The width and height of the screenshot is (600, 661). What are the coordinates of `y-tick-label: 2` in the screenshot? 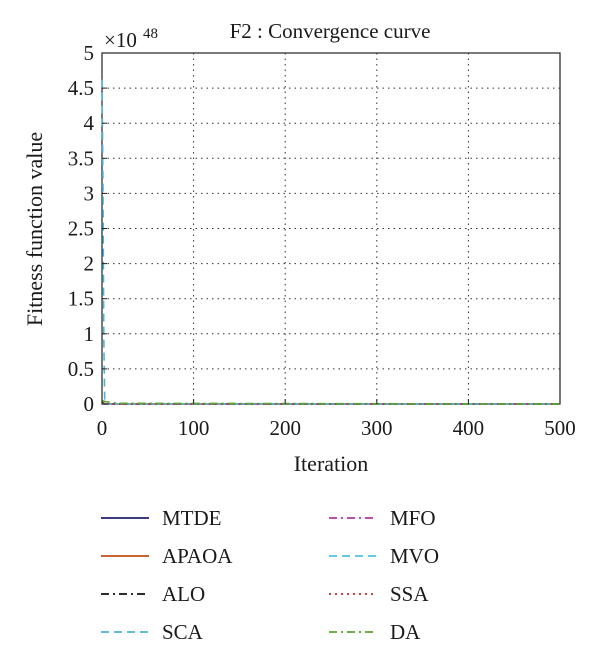 It's located at (89, 264).